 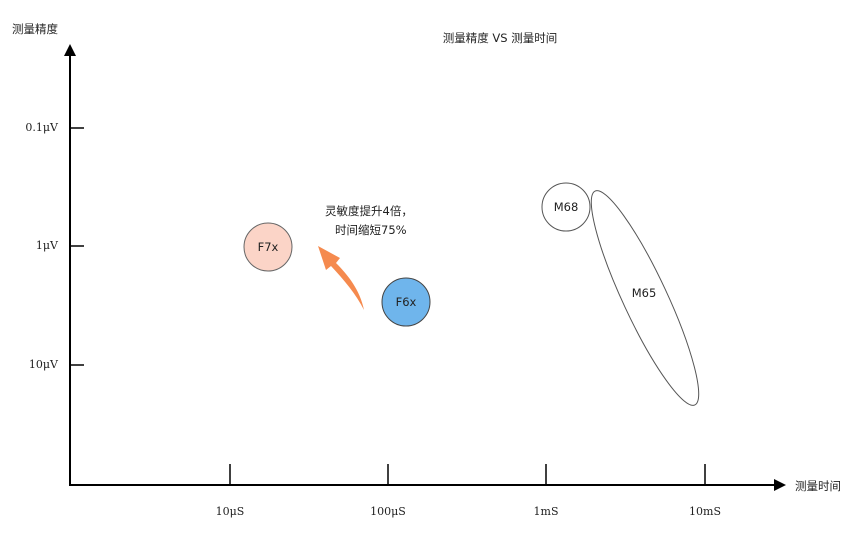 What do you see at coordinates (43, 364) in the screenshot?
I see `y-tick-label: 10μV` at bounding box center [43, 364].